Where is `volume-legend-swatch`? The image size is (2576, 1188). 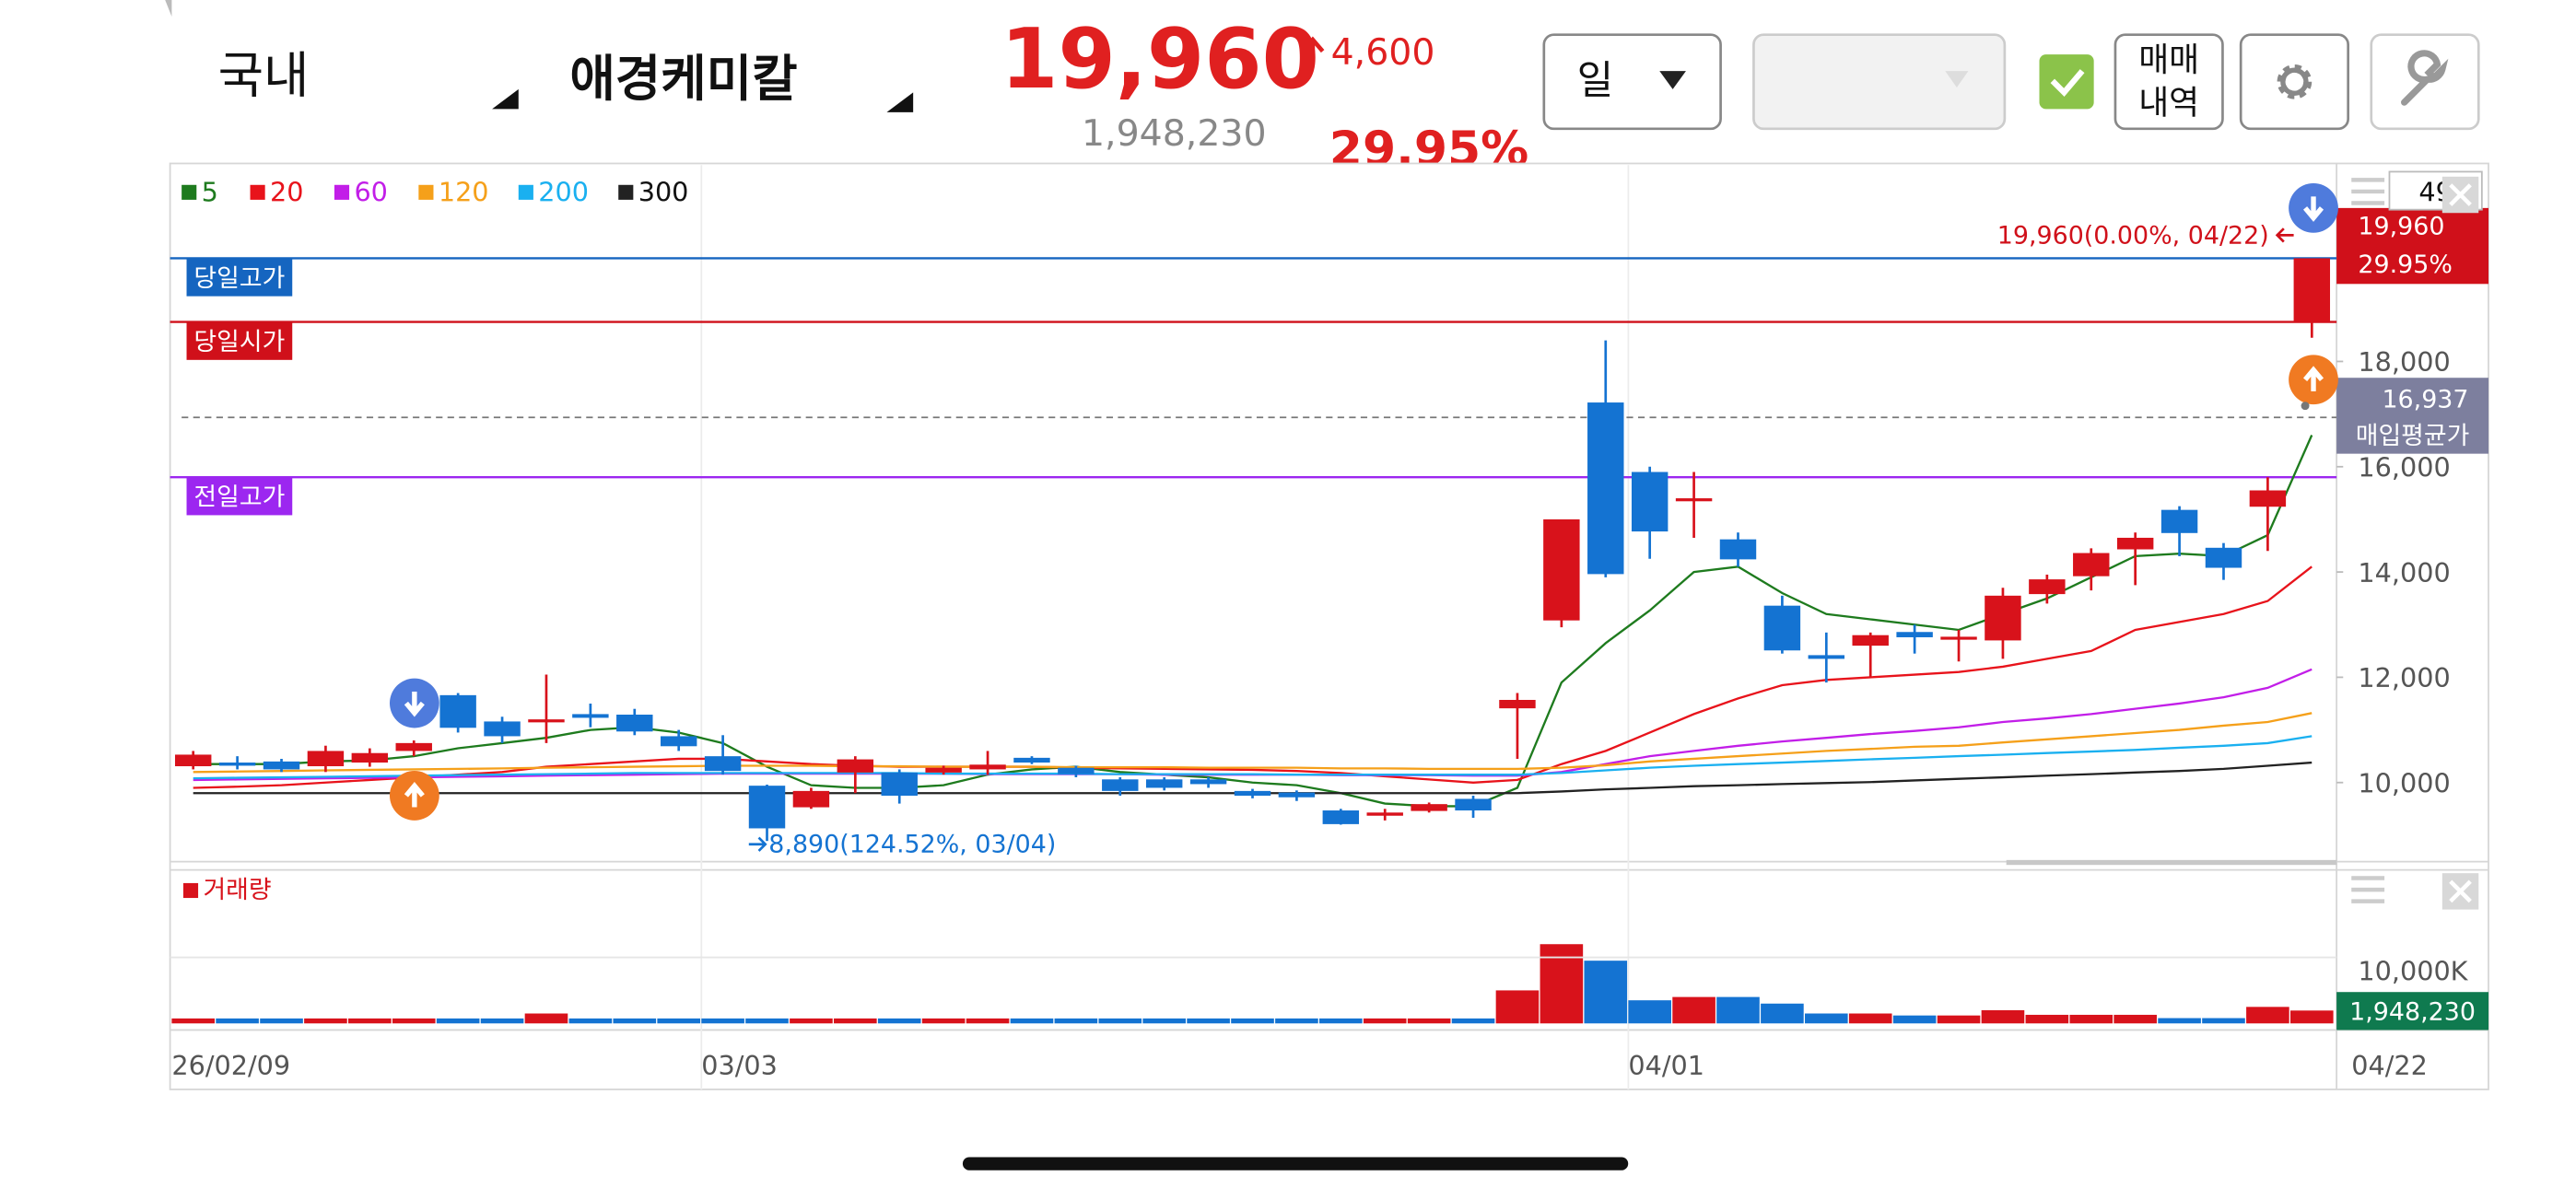
volume-legend-swatch is located at coordinates (190, 890).